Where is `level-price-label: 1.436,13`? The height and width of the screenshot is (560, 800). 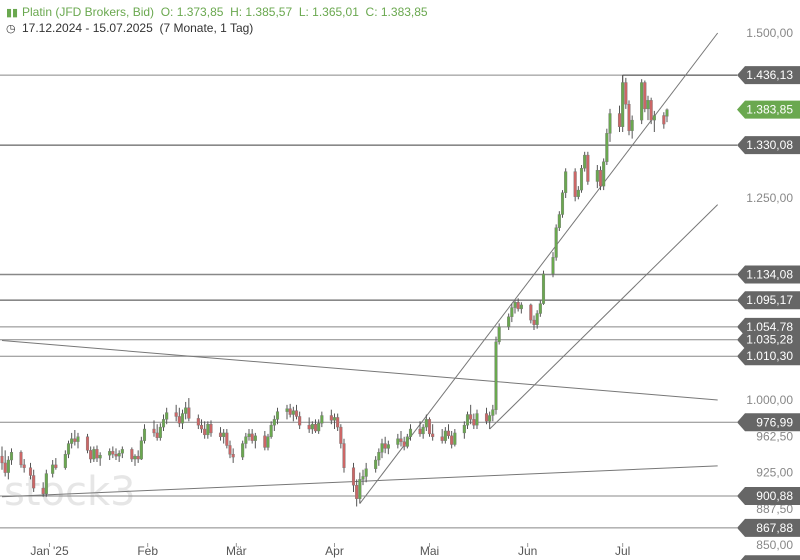
level-price-label: 1.436,13 is located at coordinates (769, 75).